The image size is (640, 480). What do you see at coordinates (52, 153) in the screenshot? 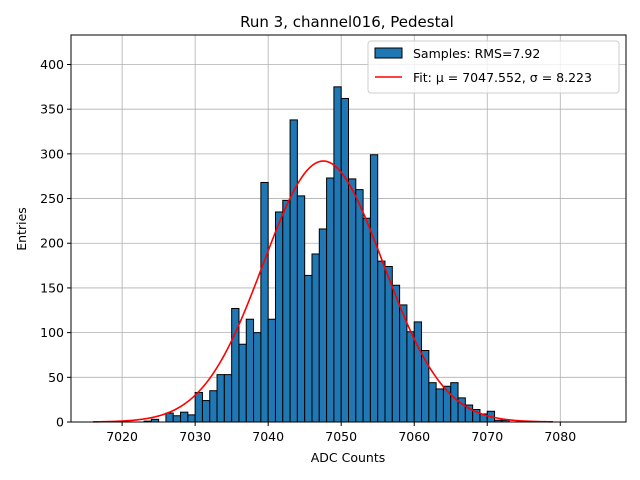
I see `y-tick-label: 300` at bounding box center [52, 153].